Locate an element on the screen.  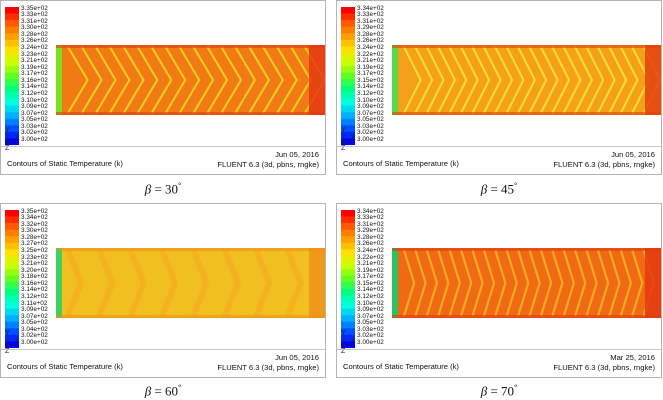
colorbar-tick-label: 3.11e+02 is located at coordinates (34, 303).